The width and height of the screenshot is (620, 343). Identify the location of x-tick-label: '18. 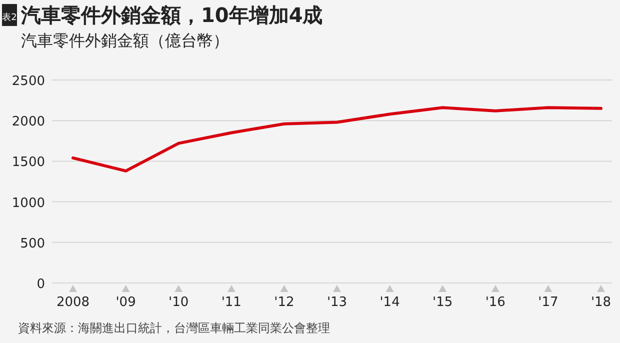
(601, 302).